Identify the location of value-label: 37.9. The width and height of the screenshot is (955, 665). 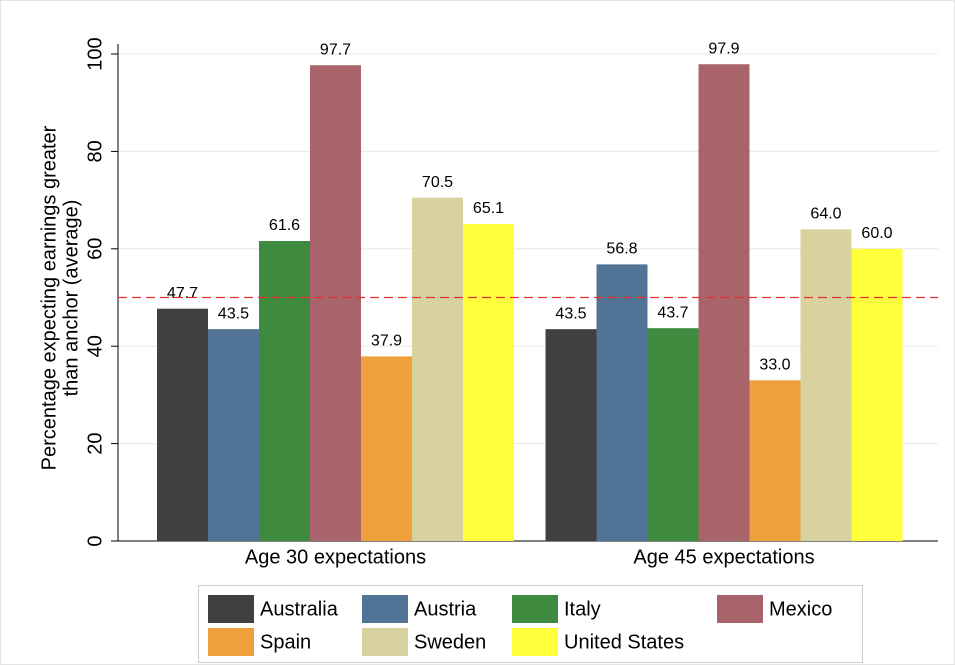
(386, 341).